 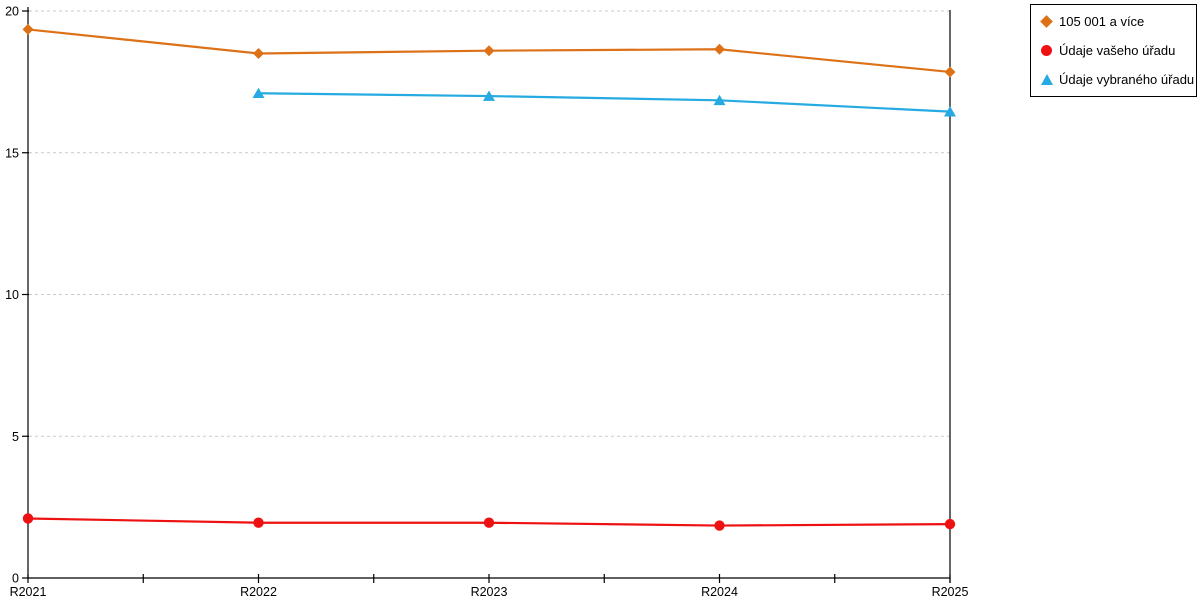 What do you see at coordinates (15, 579) in the screenshot?
I see `y-tick-label: 0` at bounding box center [15, 579].